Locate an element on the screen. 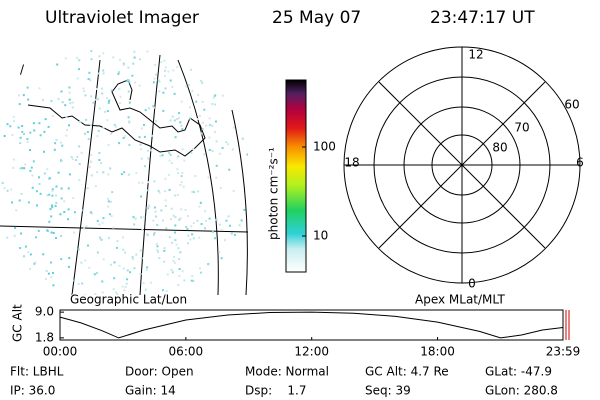 The image size is (600, 400). map-corner-label: / is located at coordinates (22, 70).